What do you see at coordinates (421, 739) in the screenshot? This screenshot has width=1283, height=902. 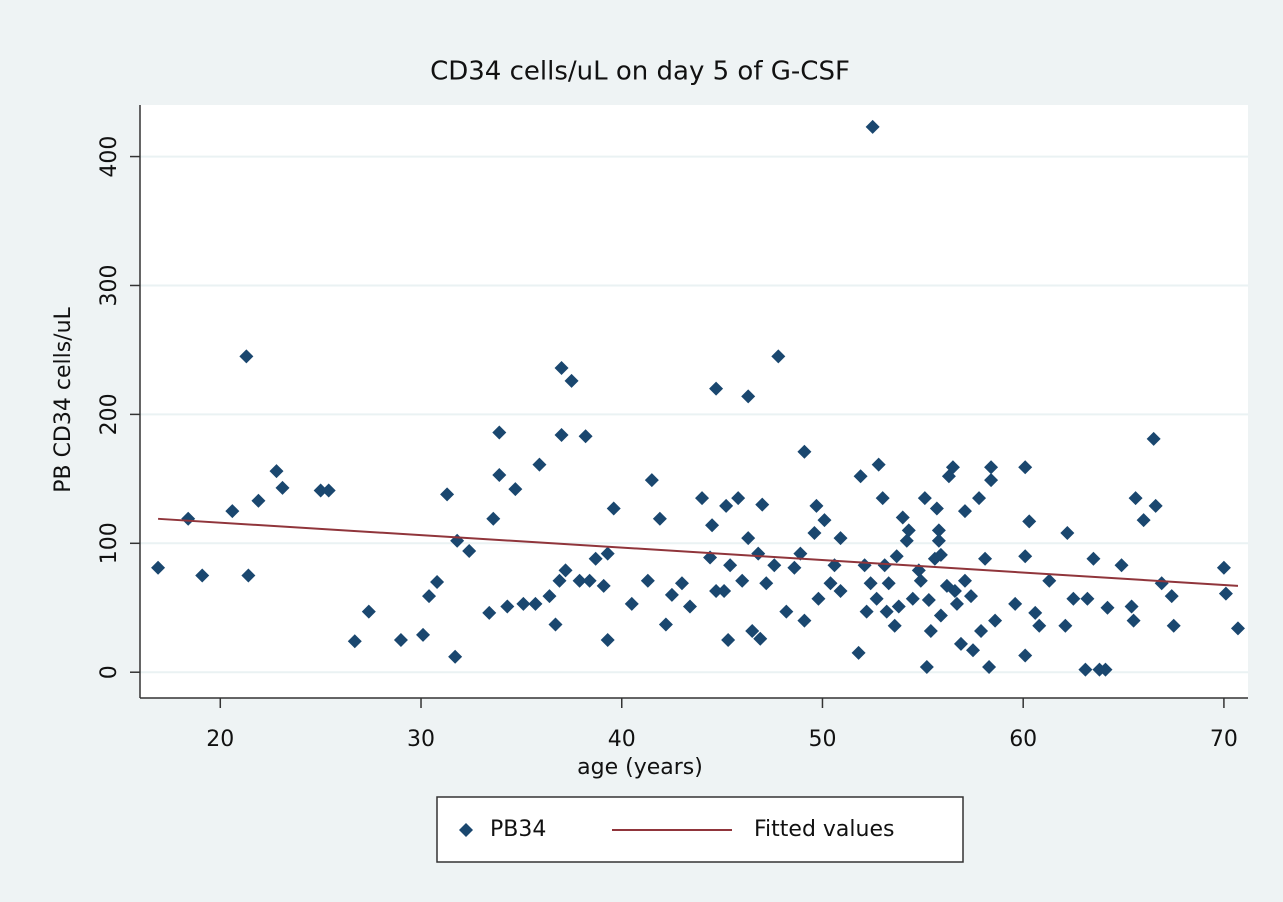 I see `x-tick-label: 30` at bounding box center [421, 739].